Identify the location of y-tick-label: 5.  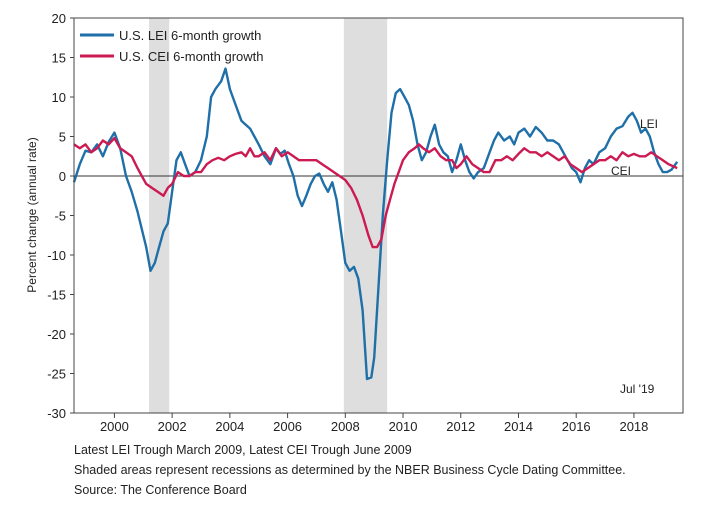
(62, 137).